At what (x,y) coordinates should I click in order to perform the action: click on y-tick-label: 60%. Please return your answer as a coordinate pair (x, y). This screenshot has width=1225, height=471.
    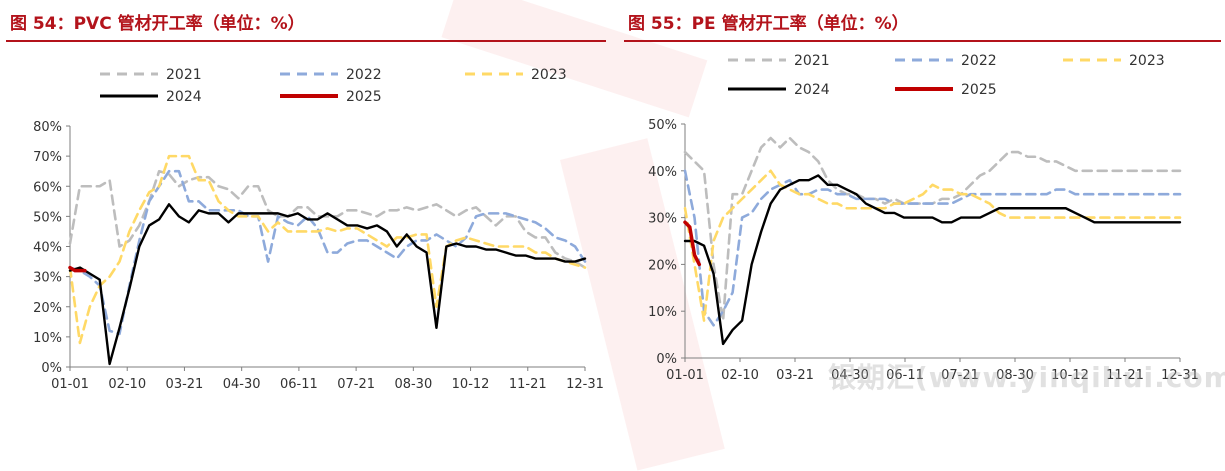
    Looking at the image, I should click on (47, 187).